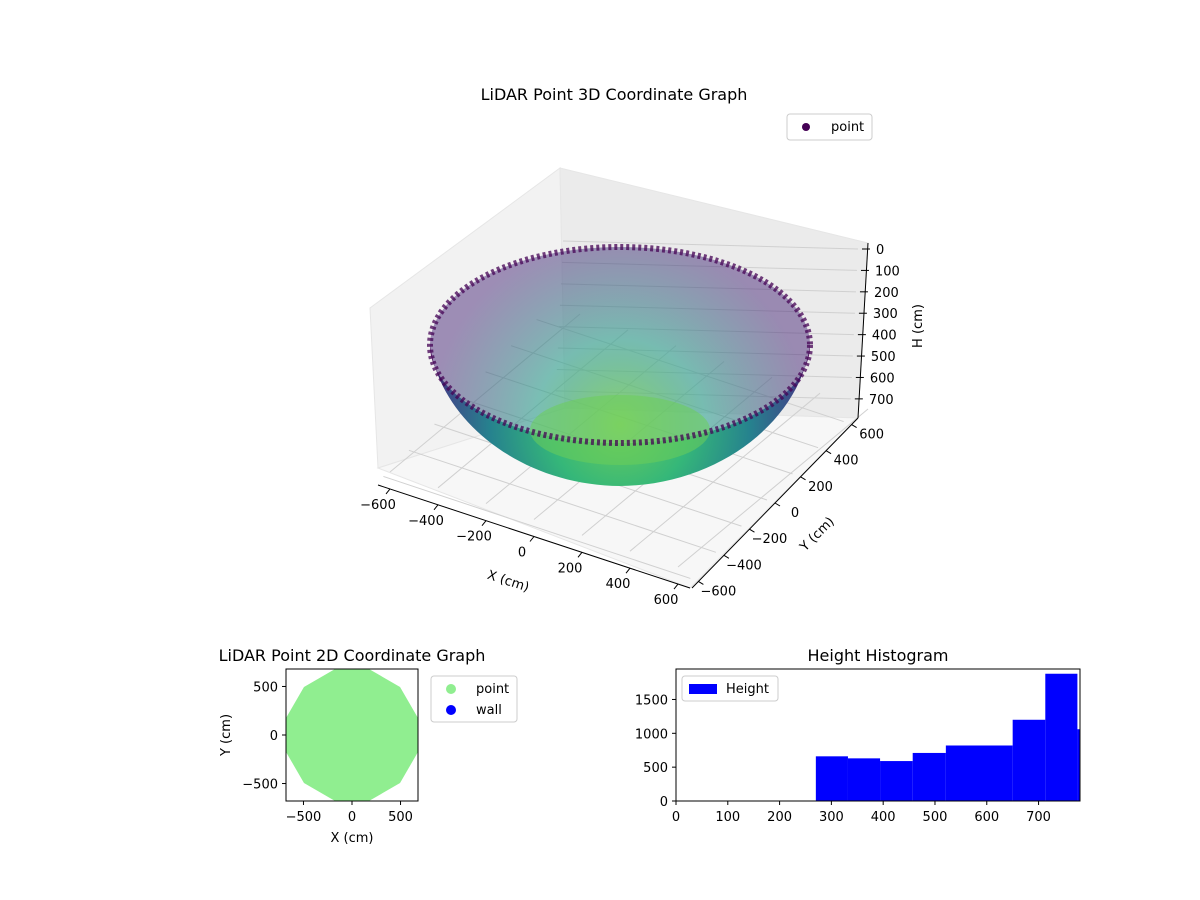 The width and height of the screenshot is (1200, 900). Describe the element at coordinates (226, 735) in the screenshot. I see `y-axis-label-2d: Y (cm)` at that location.